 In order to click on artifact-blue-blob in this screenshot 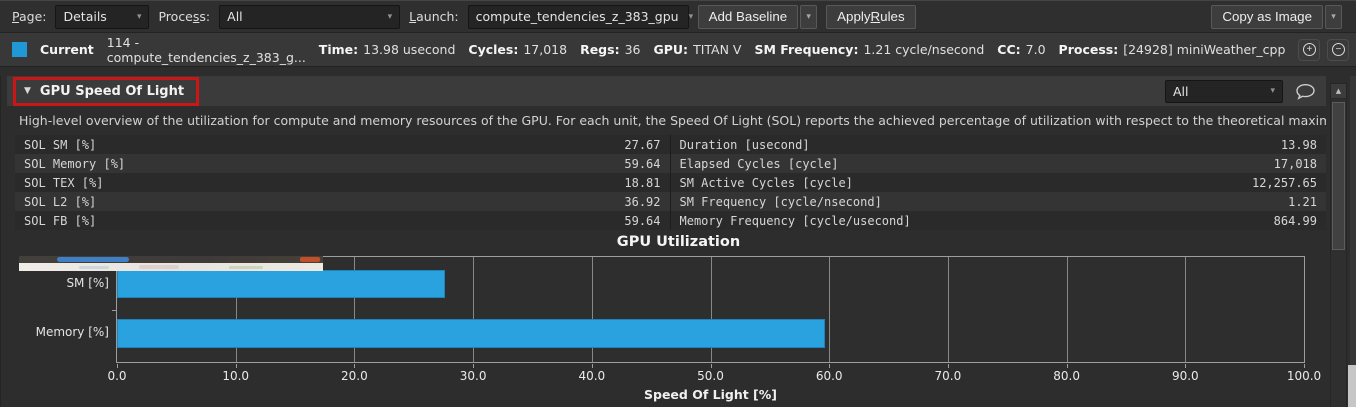, I will do `click(93, 259)`.